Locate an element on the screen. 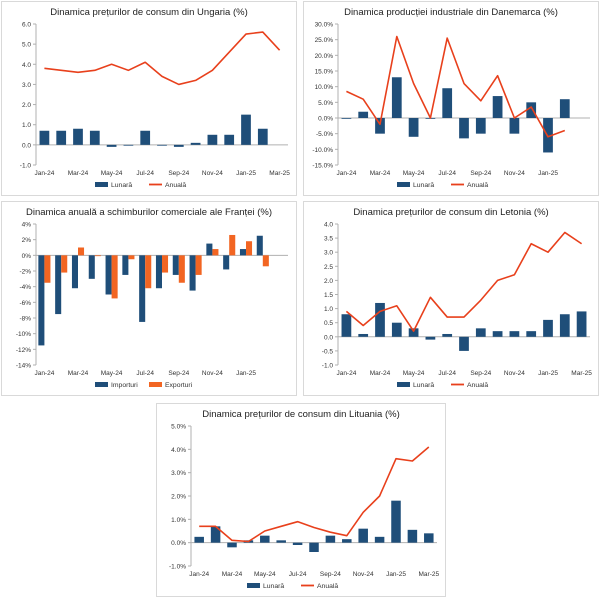 The image size is (600, 598). y-tick-label: -15.0% is located at coordinates (322, 166).